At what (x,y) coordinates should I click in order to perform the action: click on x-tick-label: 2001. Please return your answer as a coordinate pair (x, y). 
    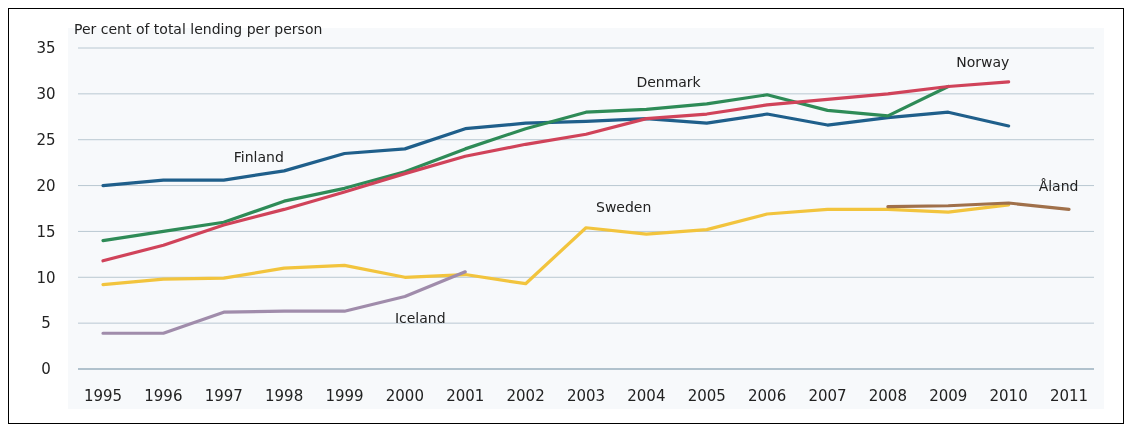
    Looking at the image, I should click on (465, 396).